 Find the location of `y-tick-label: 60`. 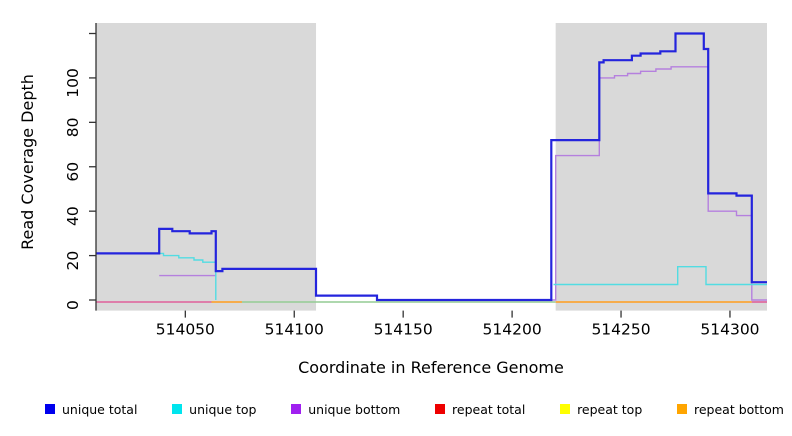

y-tick-label: 60 is located at coordinates (73, 172).